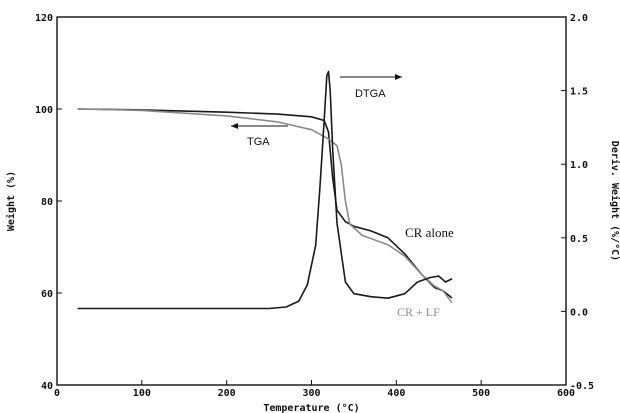 The width and height of the screenshot is (620, 413). Describe the element at coordinates (579, 312) in the screenshot. I see `y-right-tick-label: 0.0` at that location.